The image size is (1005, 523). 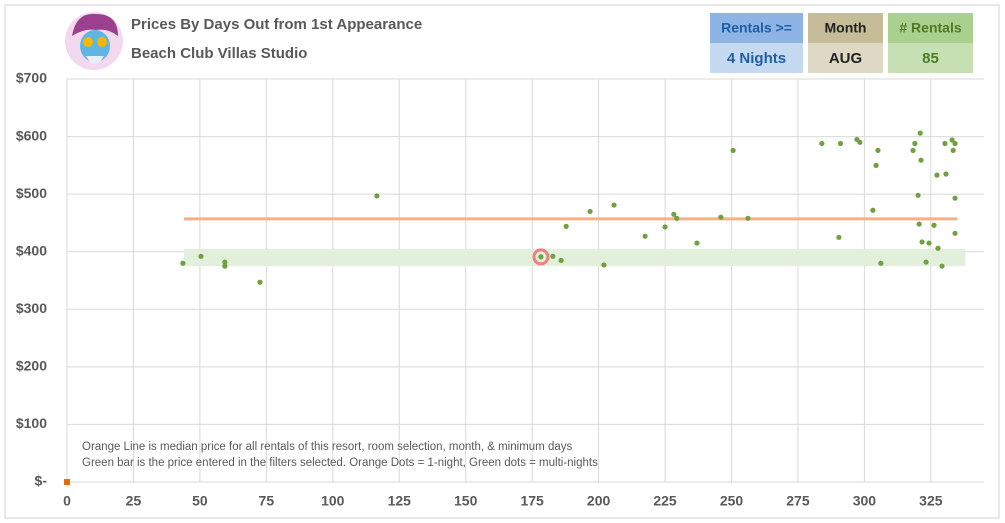 I want to click on filter-label: # Rentals, so click(x=930, y=28).